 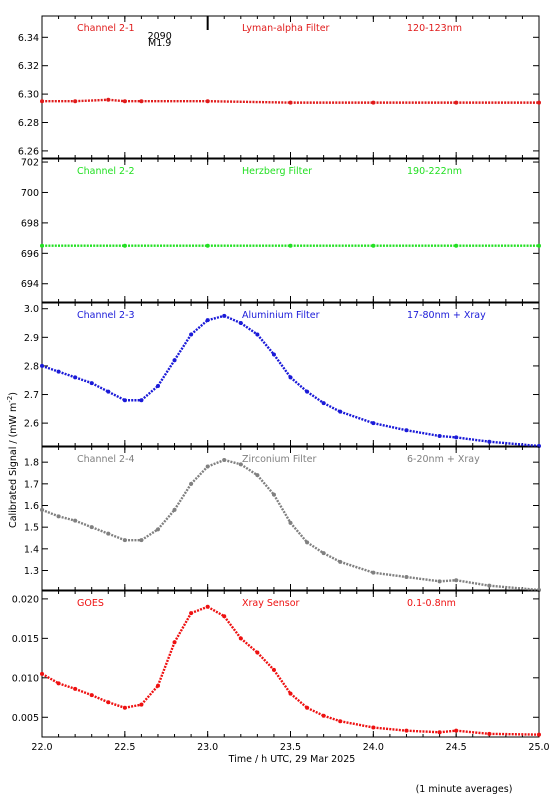 What do you see at coordinates (271, 603) in the screenshot?
I see `filter-label: Xray Sensor` at bounding box center [271, 603].